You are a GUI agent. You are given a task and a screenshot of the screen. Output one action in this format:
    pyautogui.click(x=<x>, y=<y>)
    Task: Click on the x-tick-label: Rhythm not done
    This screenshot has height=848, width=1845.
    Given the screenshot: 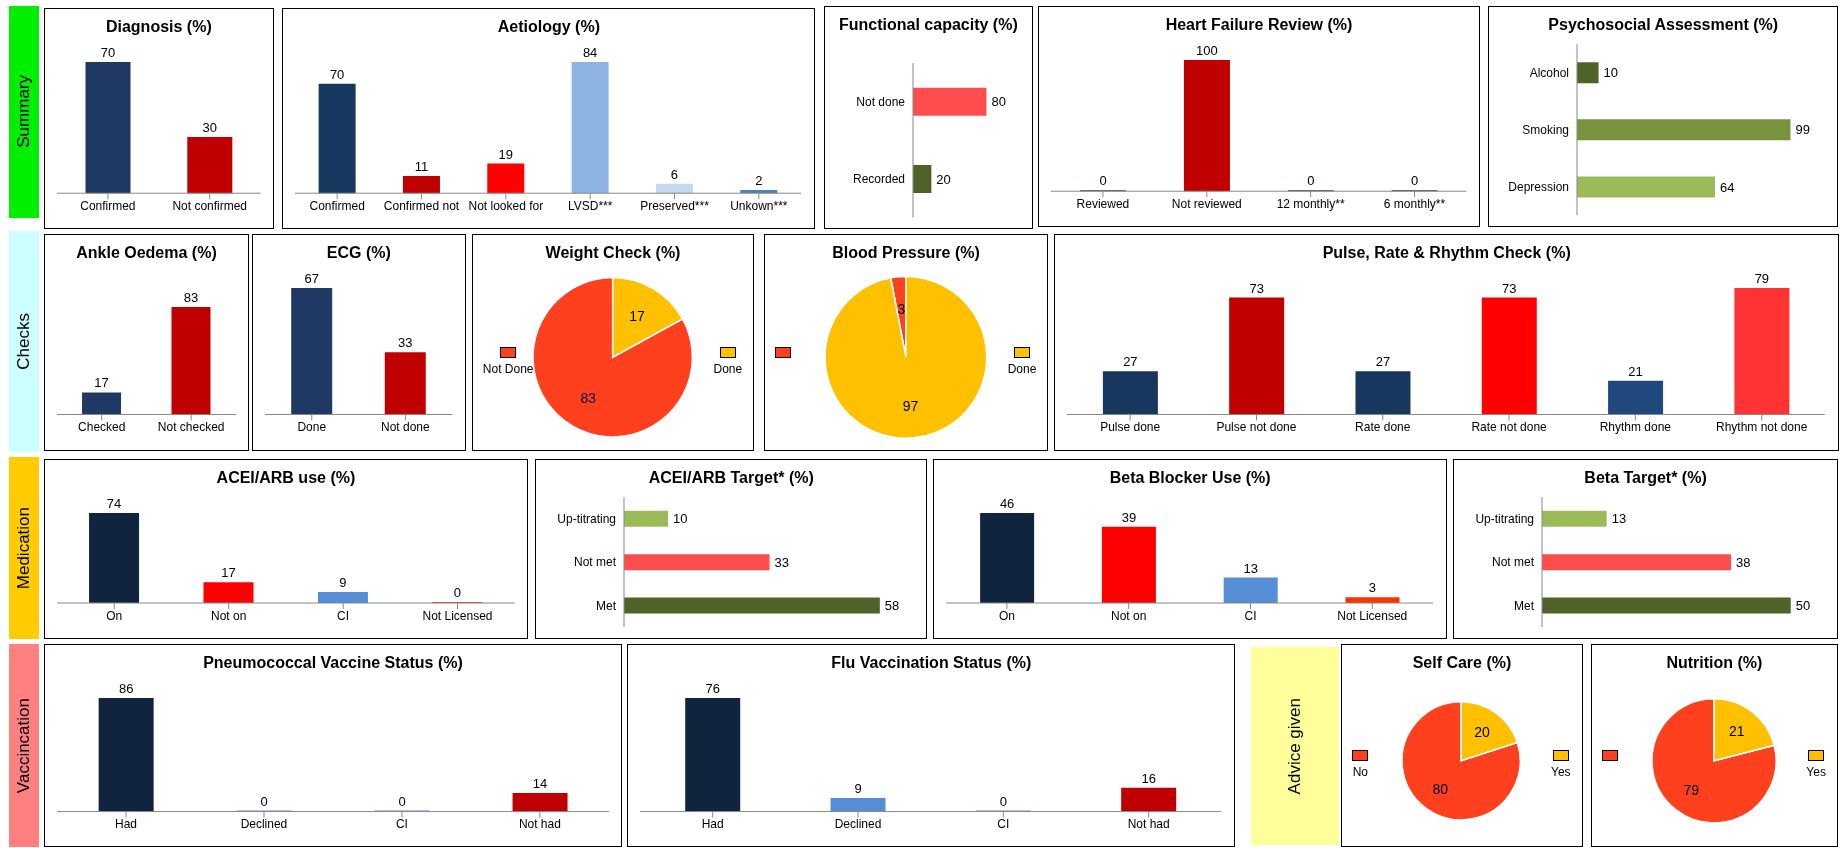 What is the action you would take?
    pyautogui.click(x=1762, y=427)
    